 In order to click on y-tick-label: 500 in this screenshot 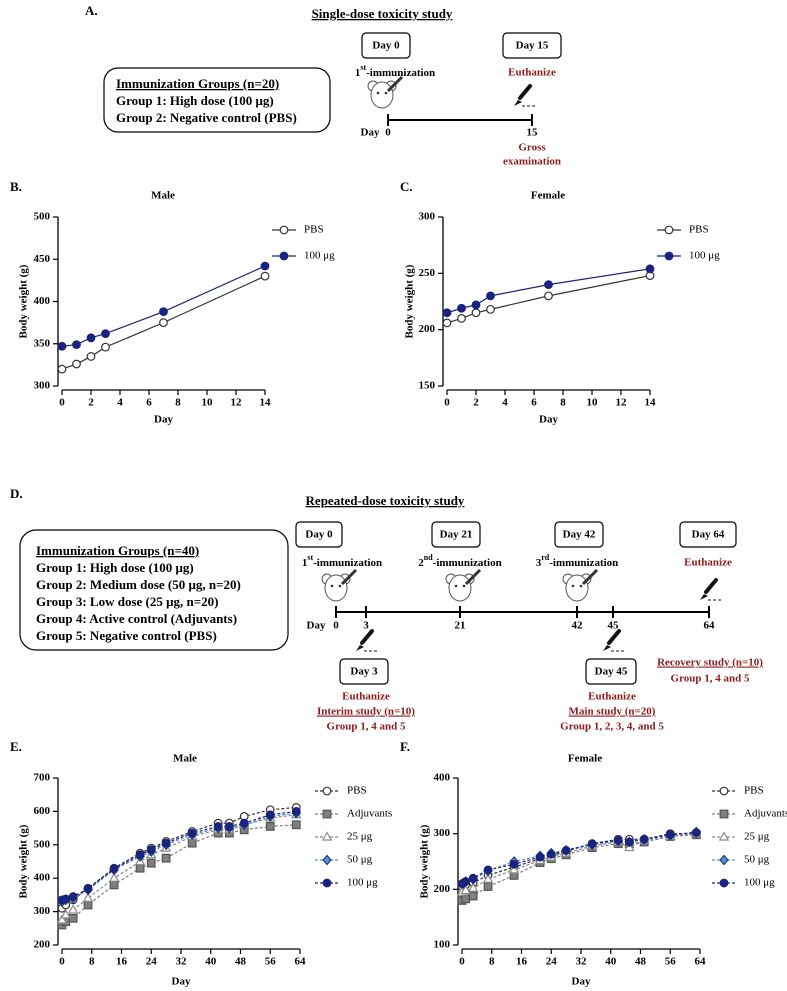, I will do `click(42, 217)`.